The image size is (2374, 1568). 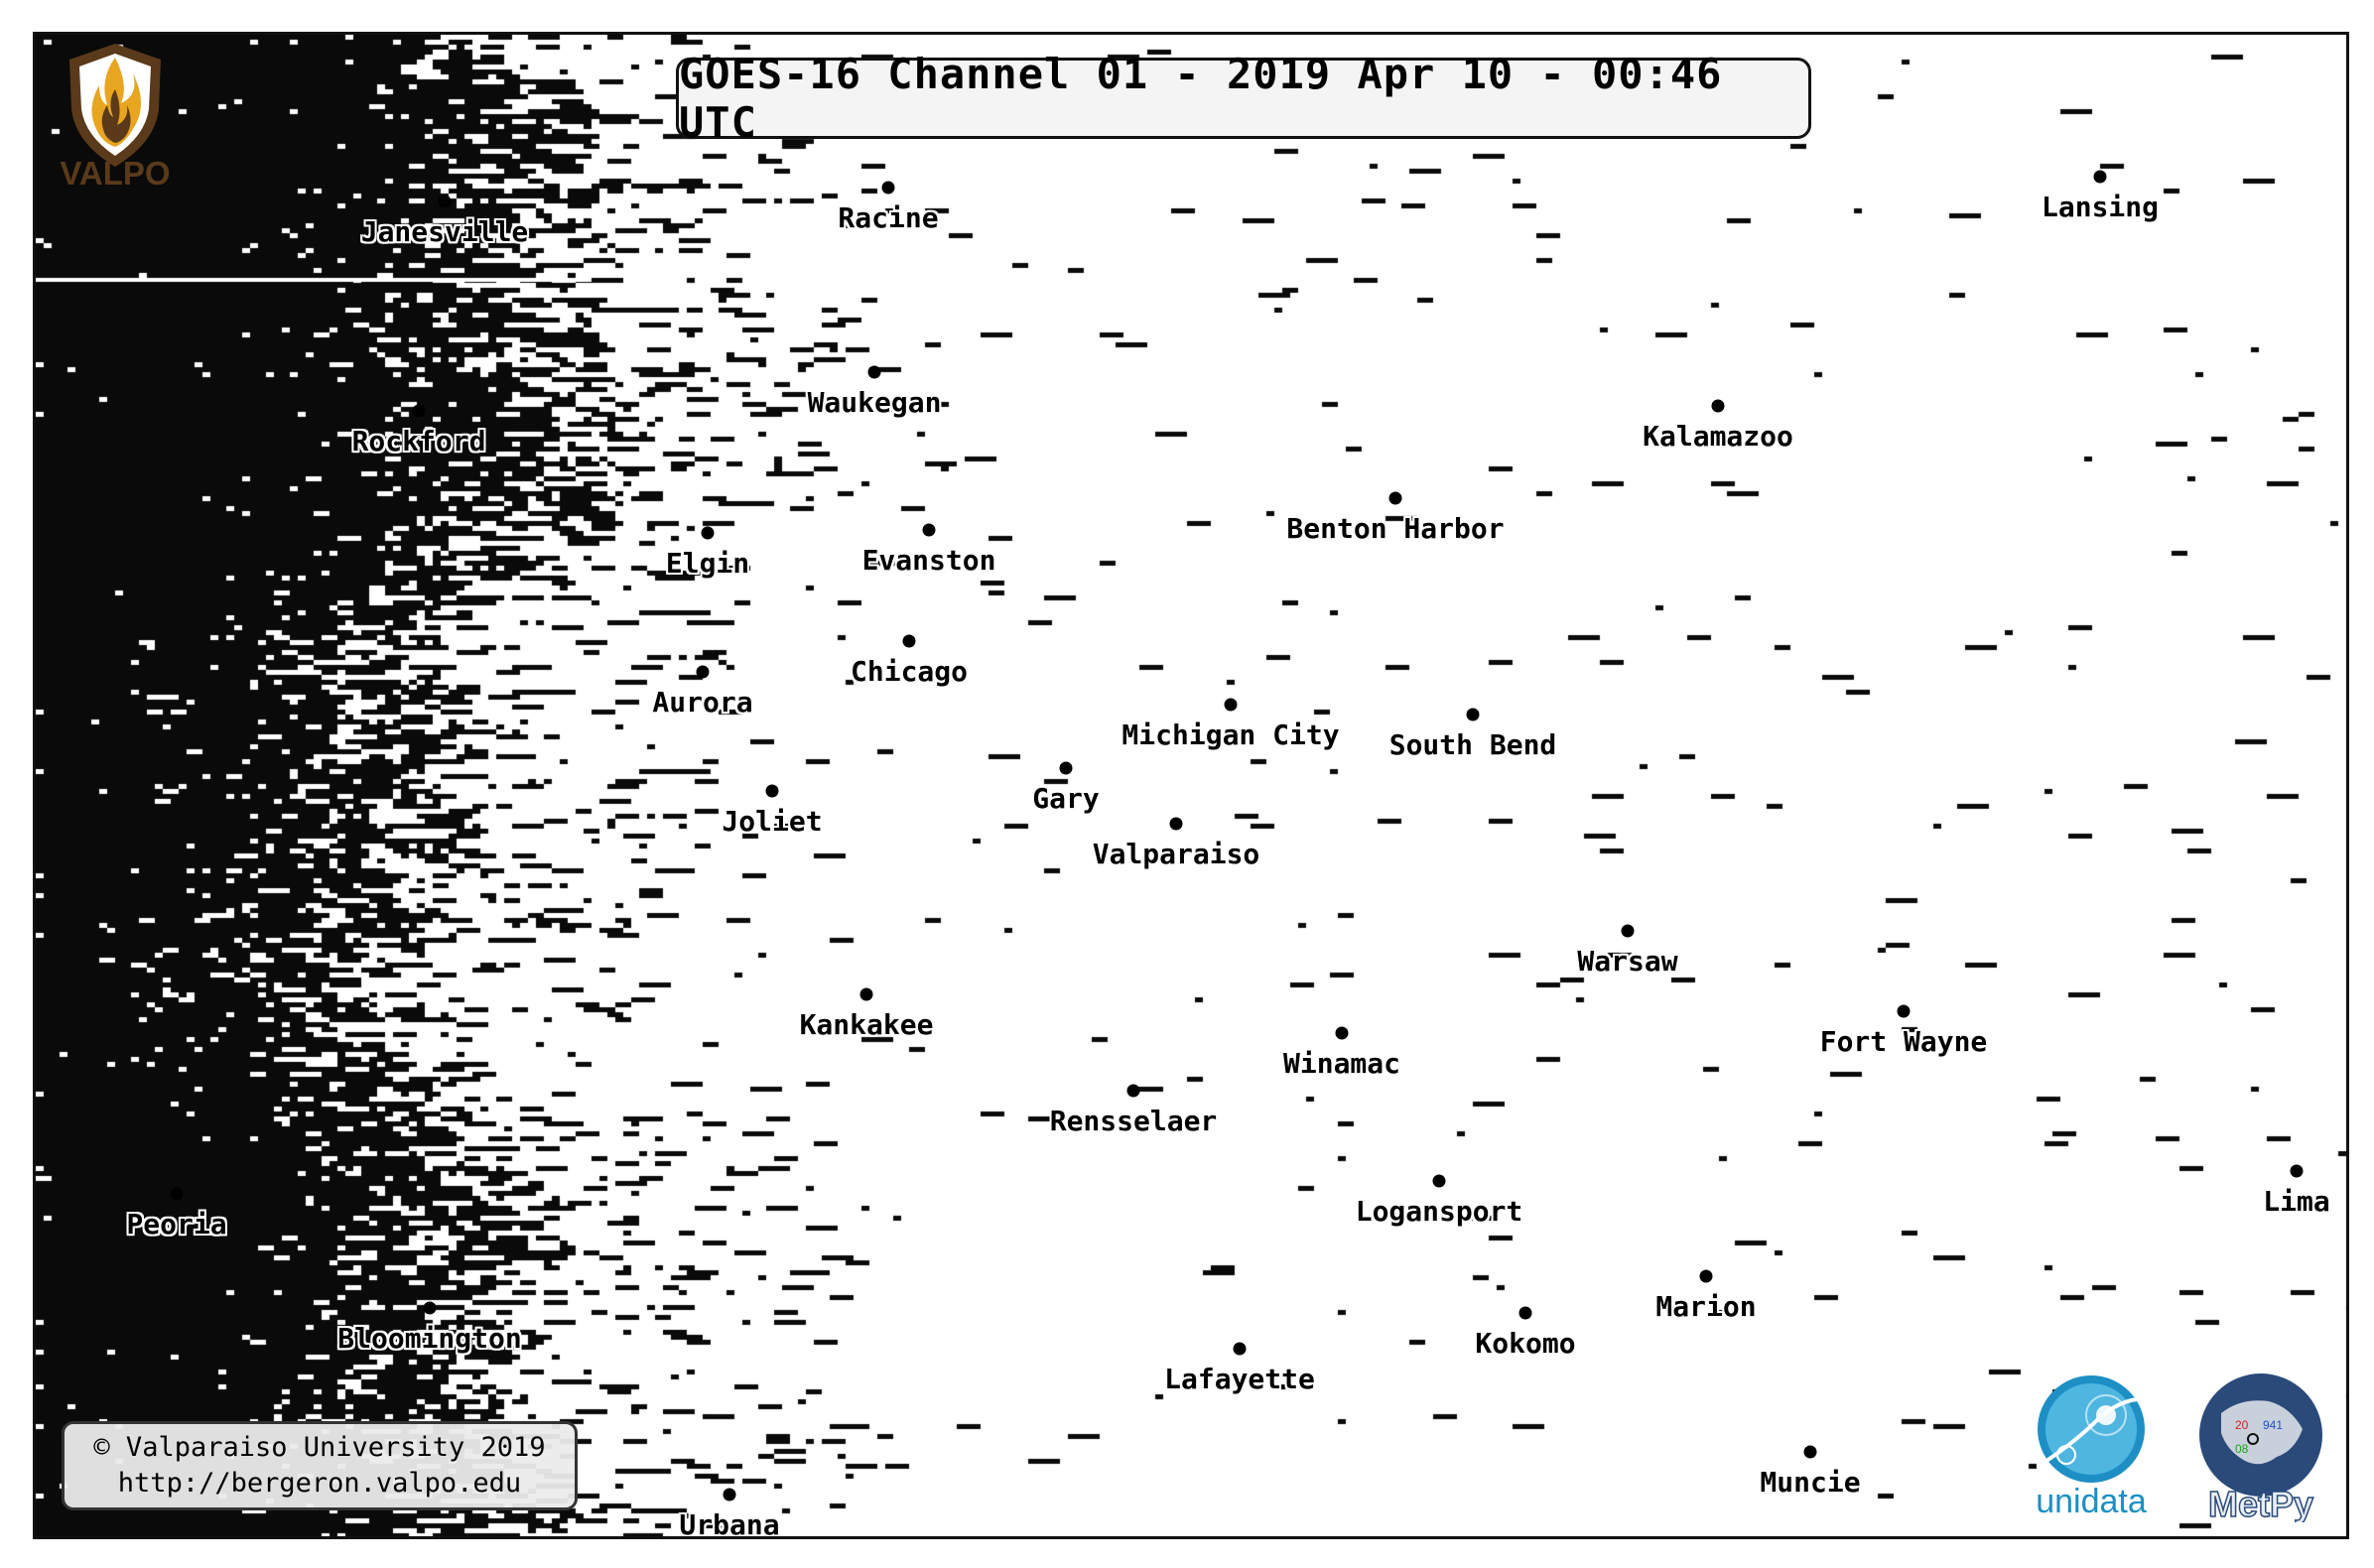 What do you see at coordinates (1525, 1343) in the screenshot?
I see `city-label: Kokomo` at bounding box center [1525, 1343].